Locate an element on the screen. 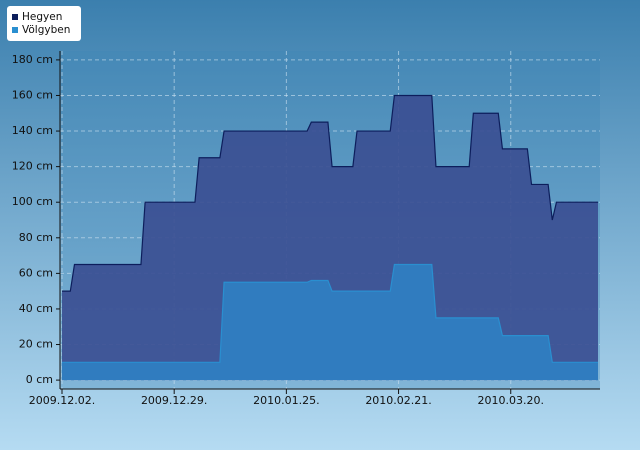 The height and width of the screenshot is (450, 640). y-tick-label: 0 cm is located at coordinates (39, 379).